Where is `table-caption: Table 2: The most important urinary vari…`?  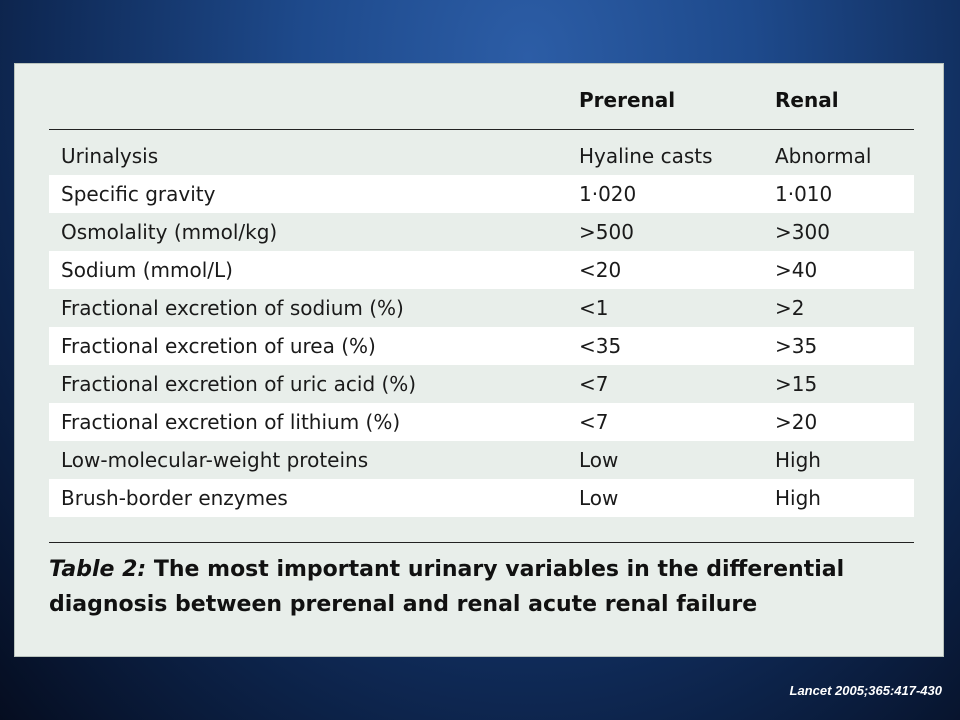 table-caption: Table 2: The most important urinary vari… is located at coordinates (484, 587).